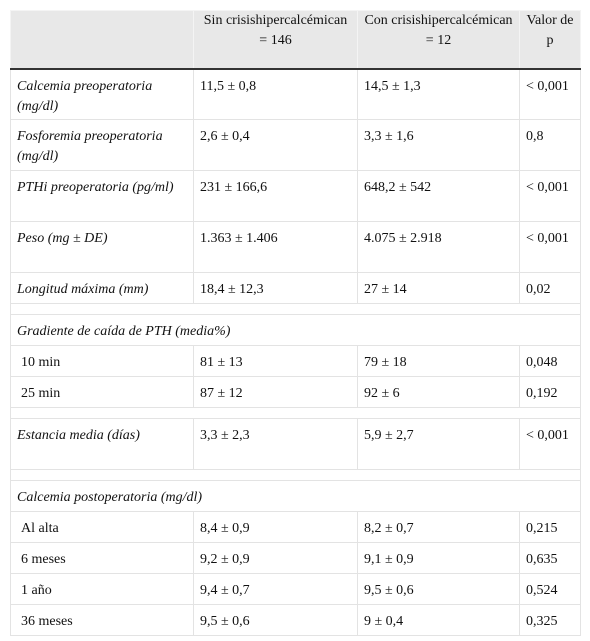 This screenshot has width=590, height=641. Describe the element at coordinates (275, 444) in the screenshot. I see `cell: 3,3 ± 2,3` at that location.